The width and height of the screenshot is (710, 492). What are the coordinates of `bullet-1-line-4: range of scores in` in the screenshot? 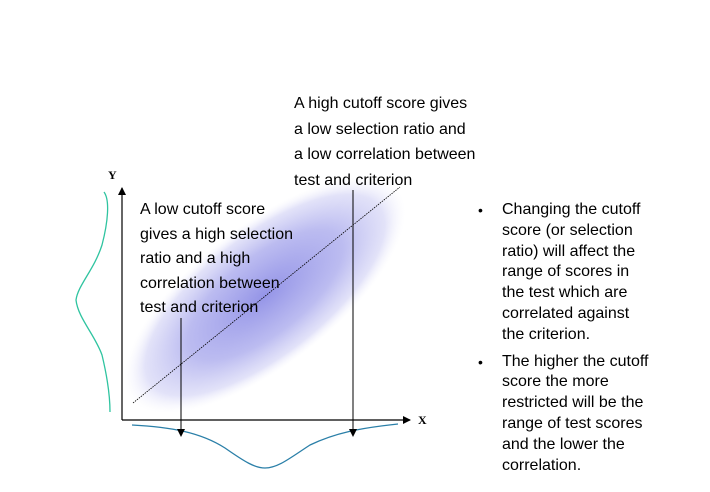 It's located at (566, 272).